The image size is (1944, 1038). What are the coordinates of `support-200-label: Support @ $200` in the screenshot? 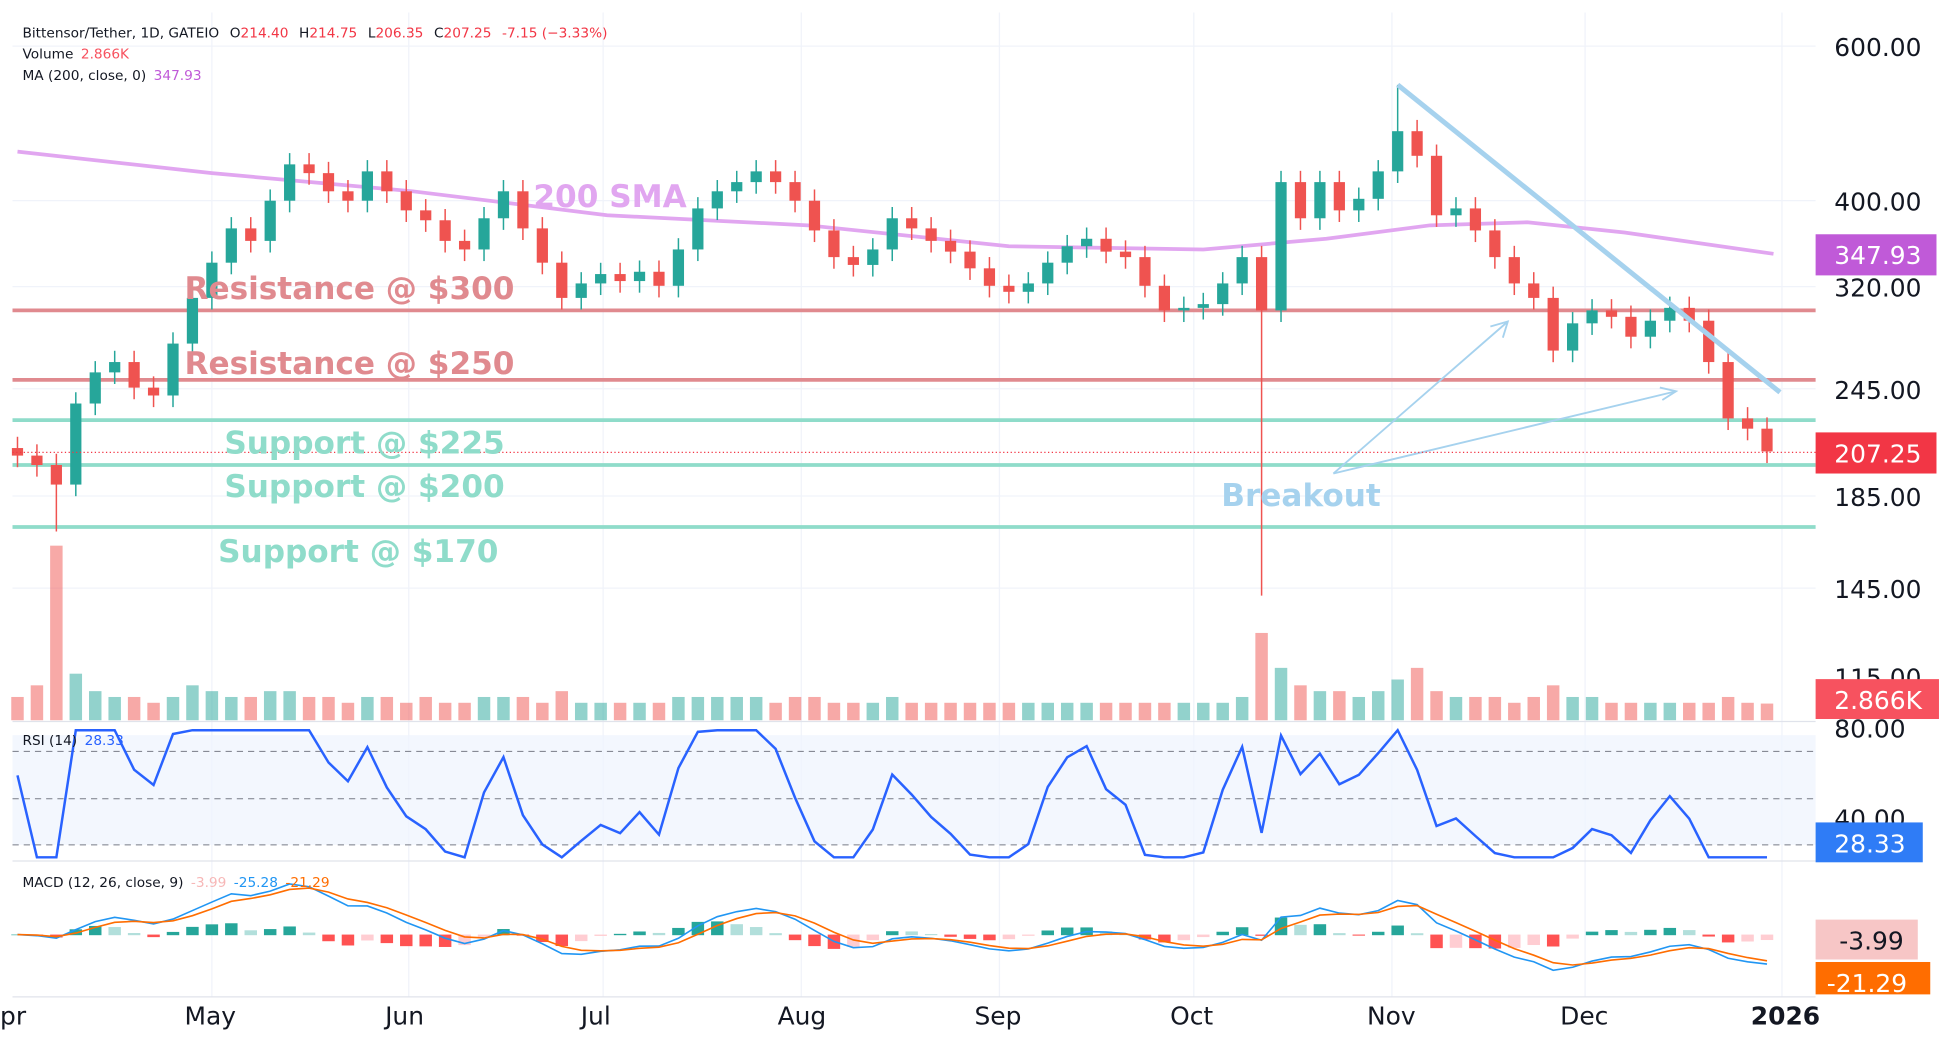 It's located at (364, 487).